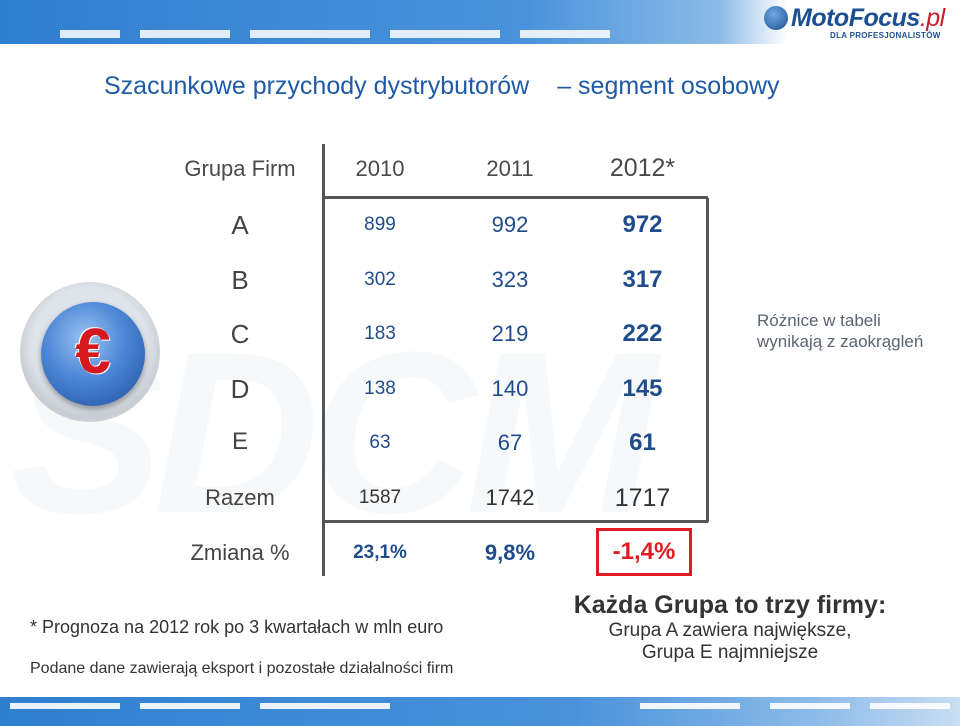 Image resolution: width=960 pixels, height=726 pixels. What do you see at coordinates (510, 497) in the screenshot?
I see `total-2011: 1742` at bounding box center [510, 497].